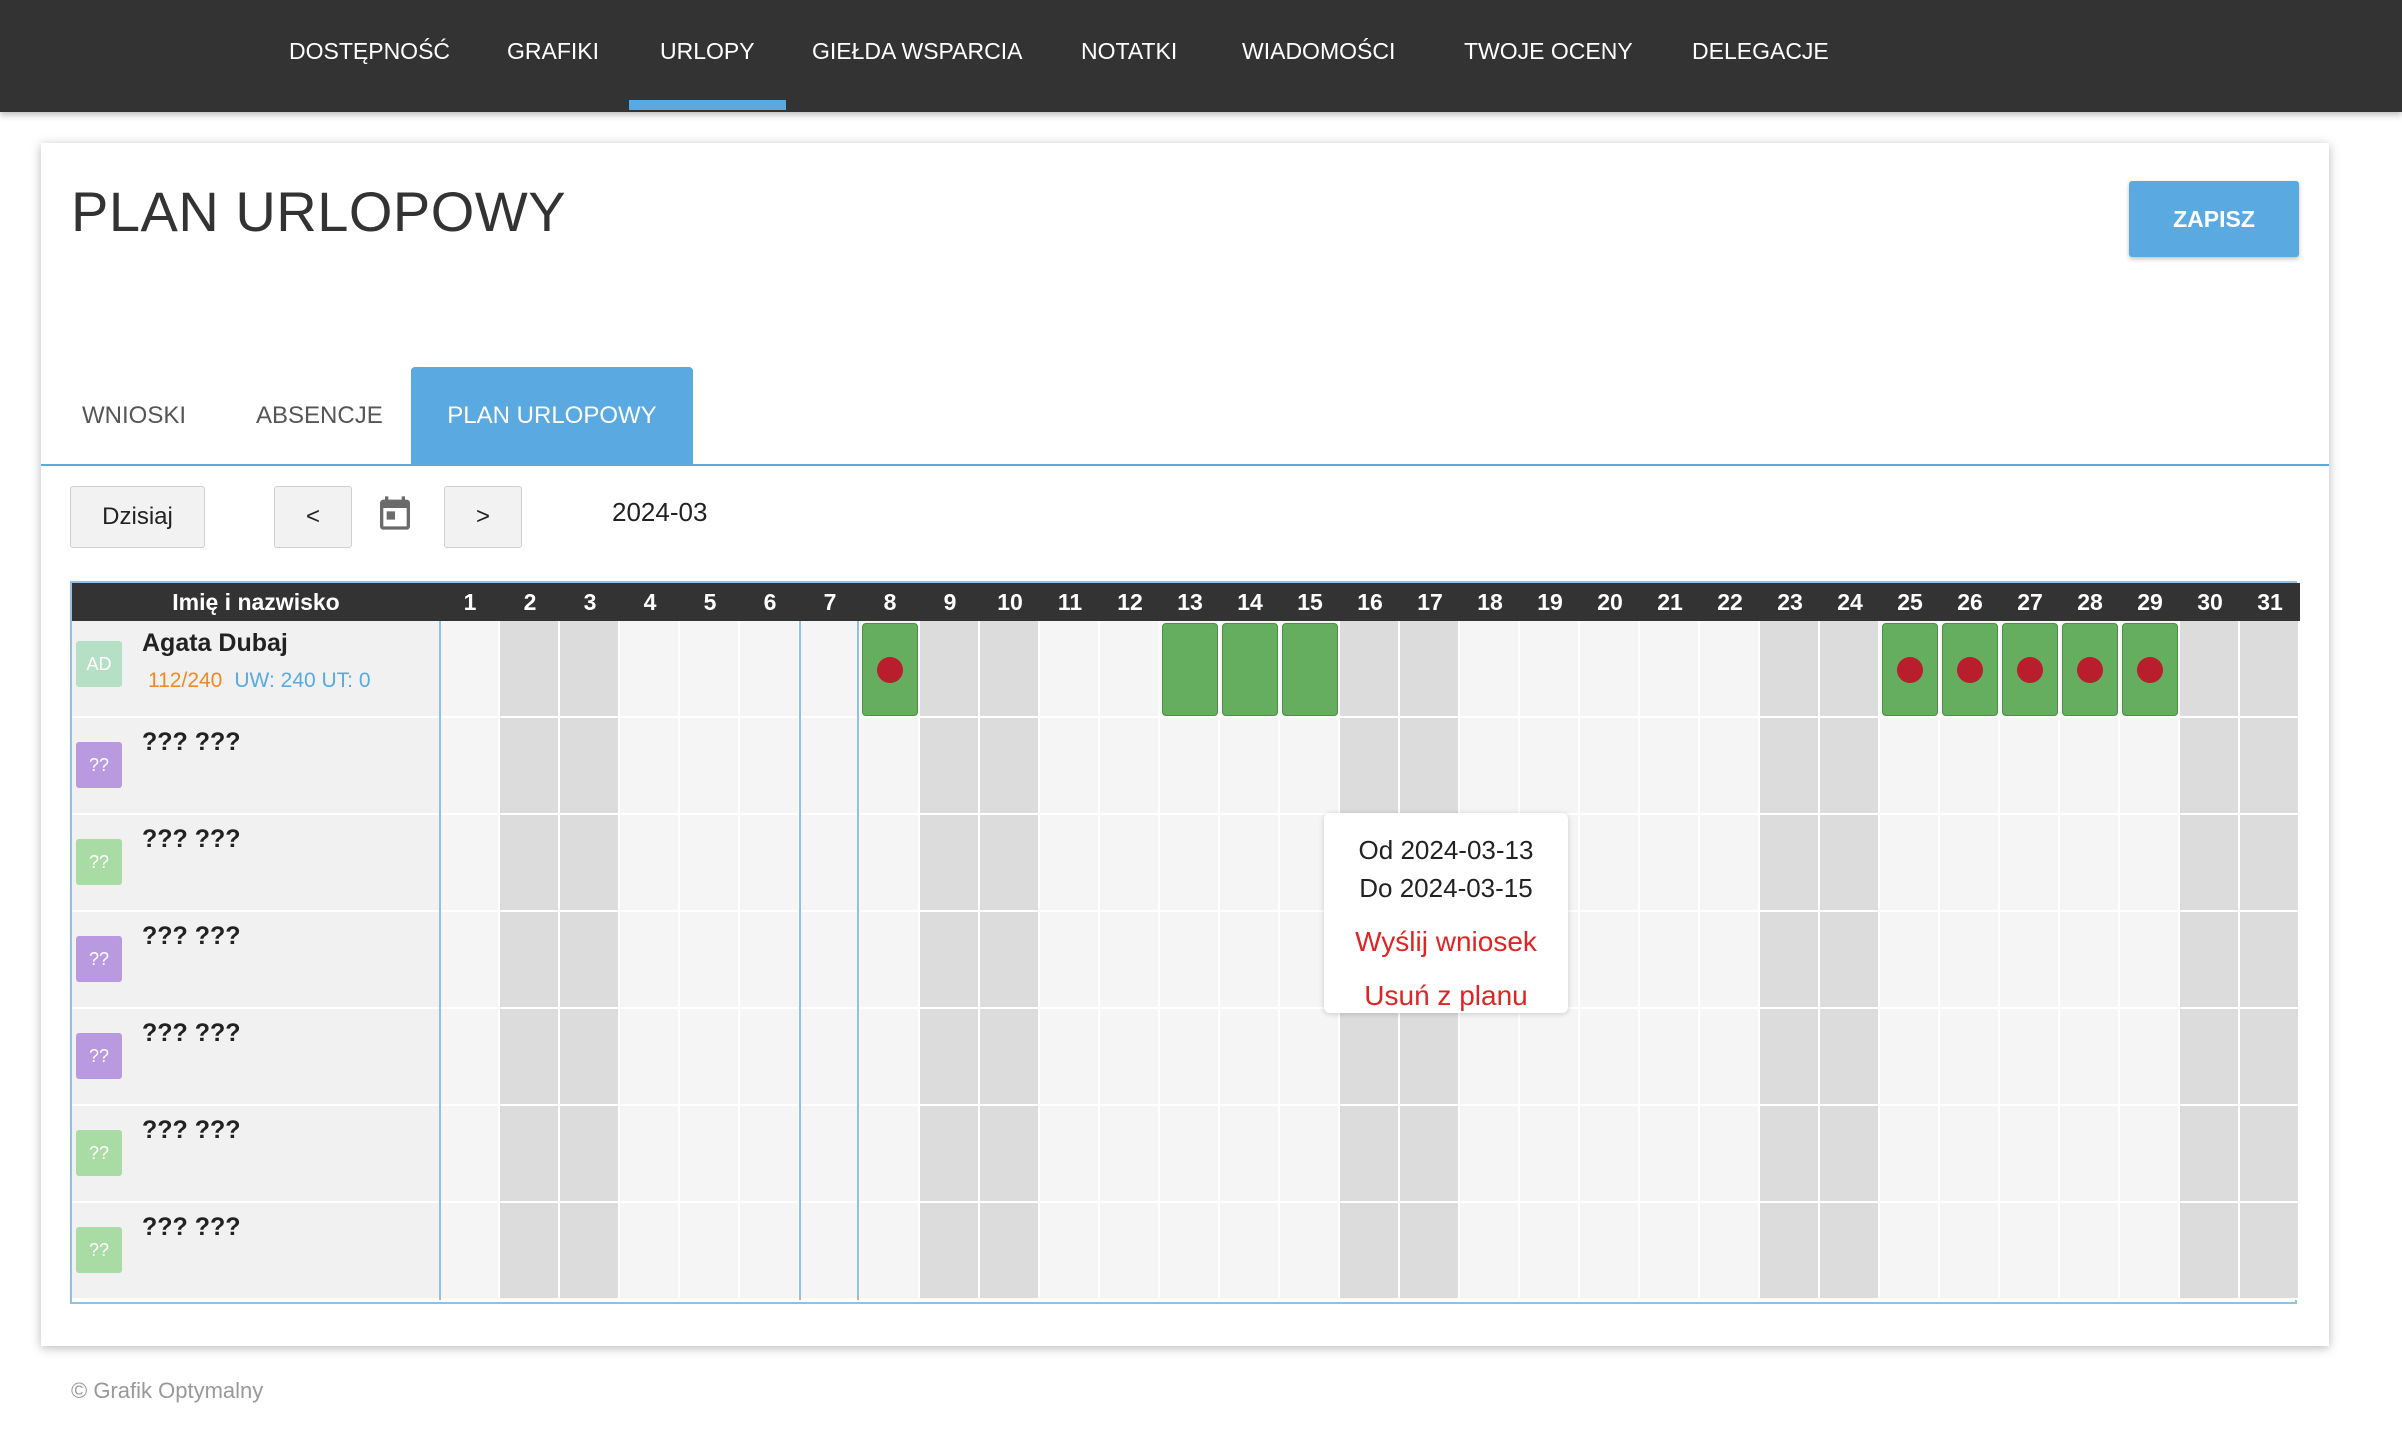 This screenshot has height=1438, width=2402. What do you see at coordinates (707, 56) in the screenshot?
I see `nav-item-urlopy: URLOPY` at bounding box center [707, 56].